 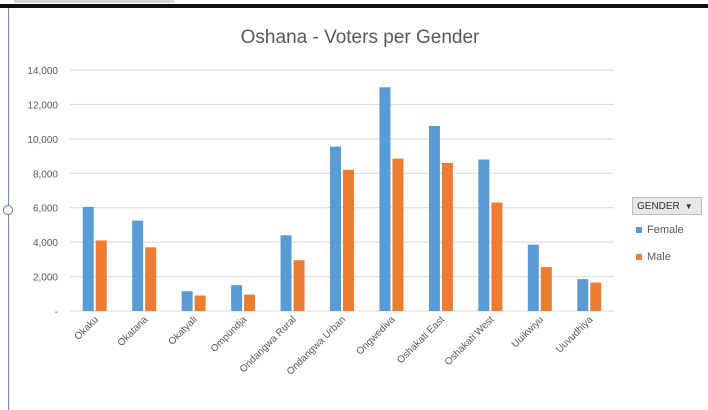 What do you see at coordinates (360, 37) in the screenshot?
I see `chart-title: Oshana - Voters per Gender` at bounding box center [360, 37].